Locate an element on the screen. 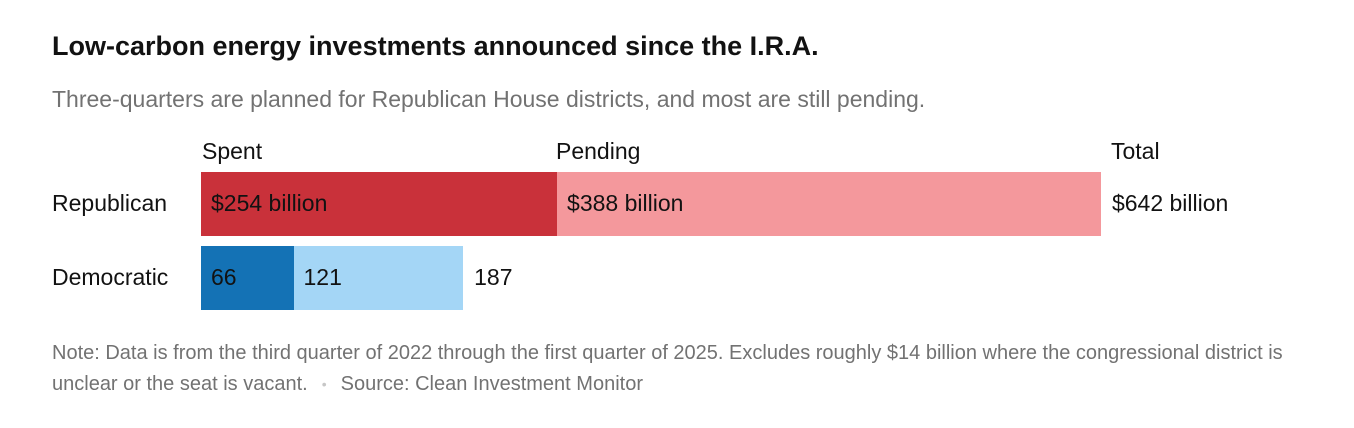  column-header-total: Total is located at coordinates (1135, 151).